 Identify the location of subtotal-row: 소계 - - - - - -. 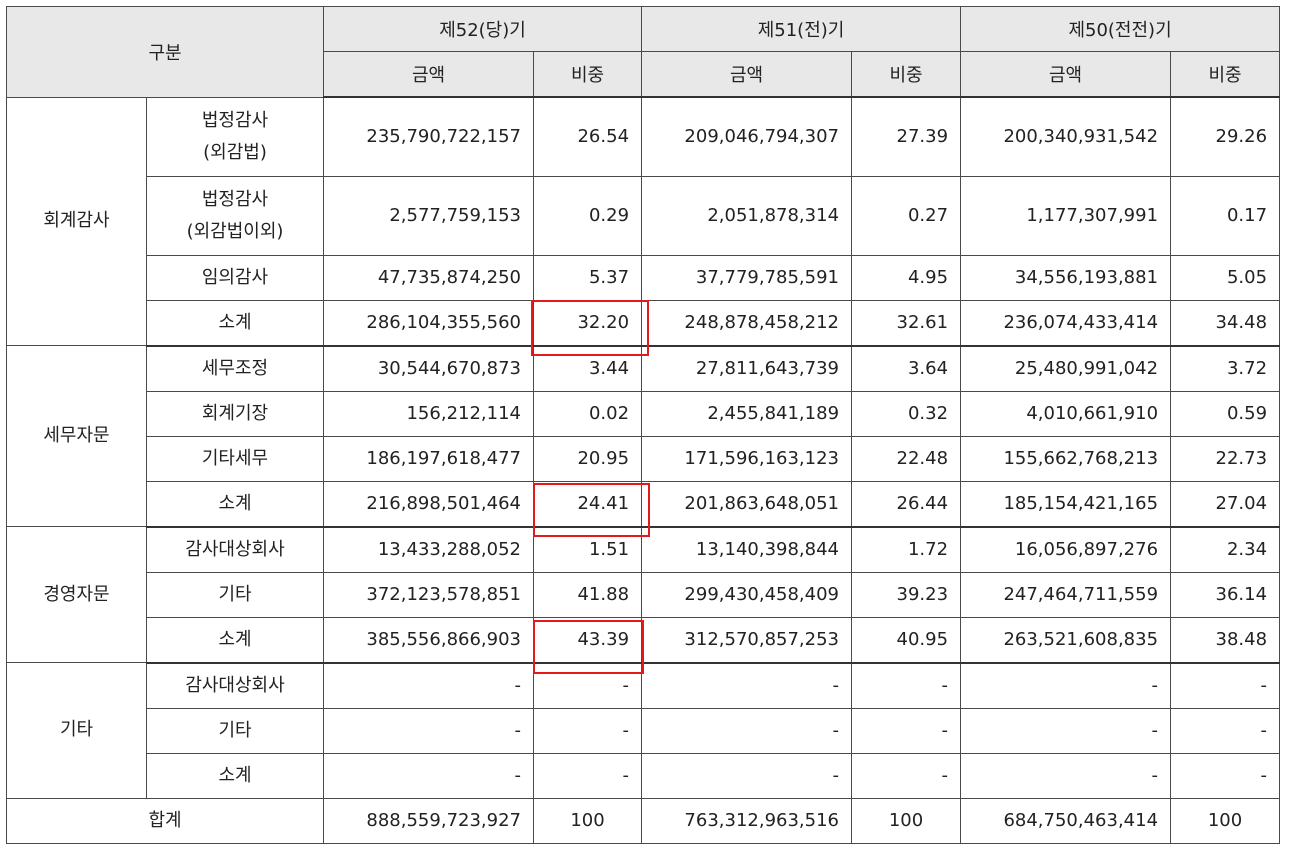
(644, 775).